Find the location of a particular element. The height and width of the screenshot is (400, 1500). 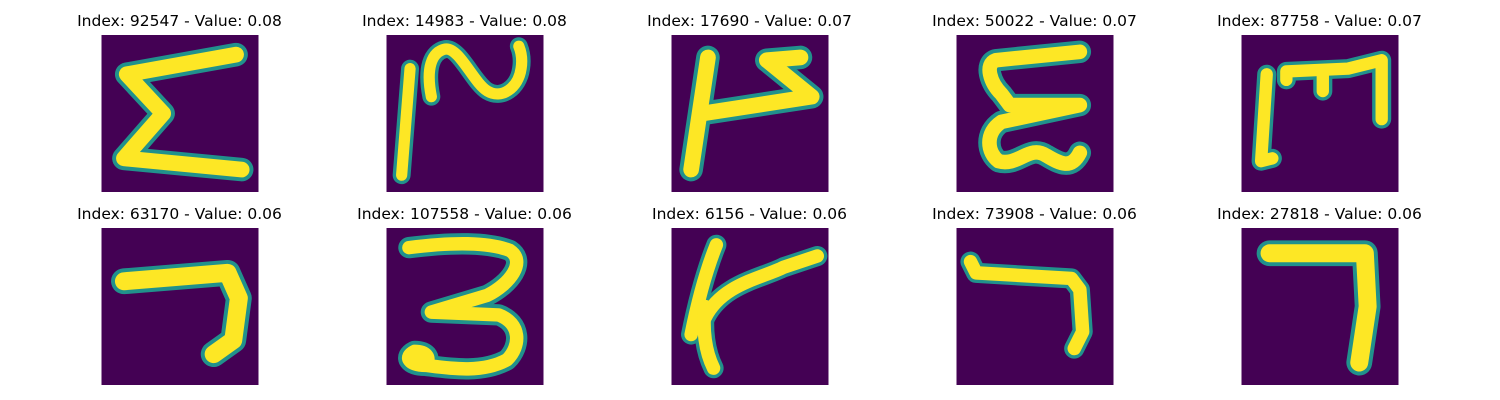

panel-title: Index: 107558 - Value: 0.06 is located at coordinates (464, 214).